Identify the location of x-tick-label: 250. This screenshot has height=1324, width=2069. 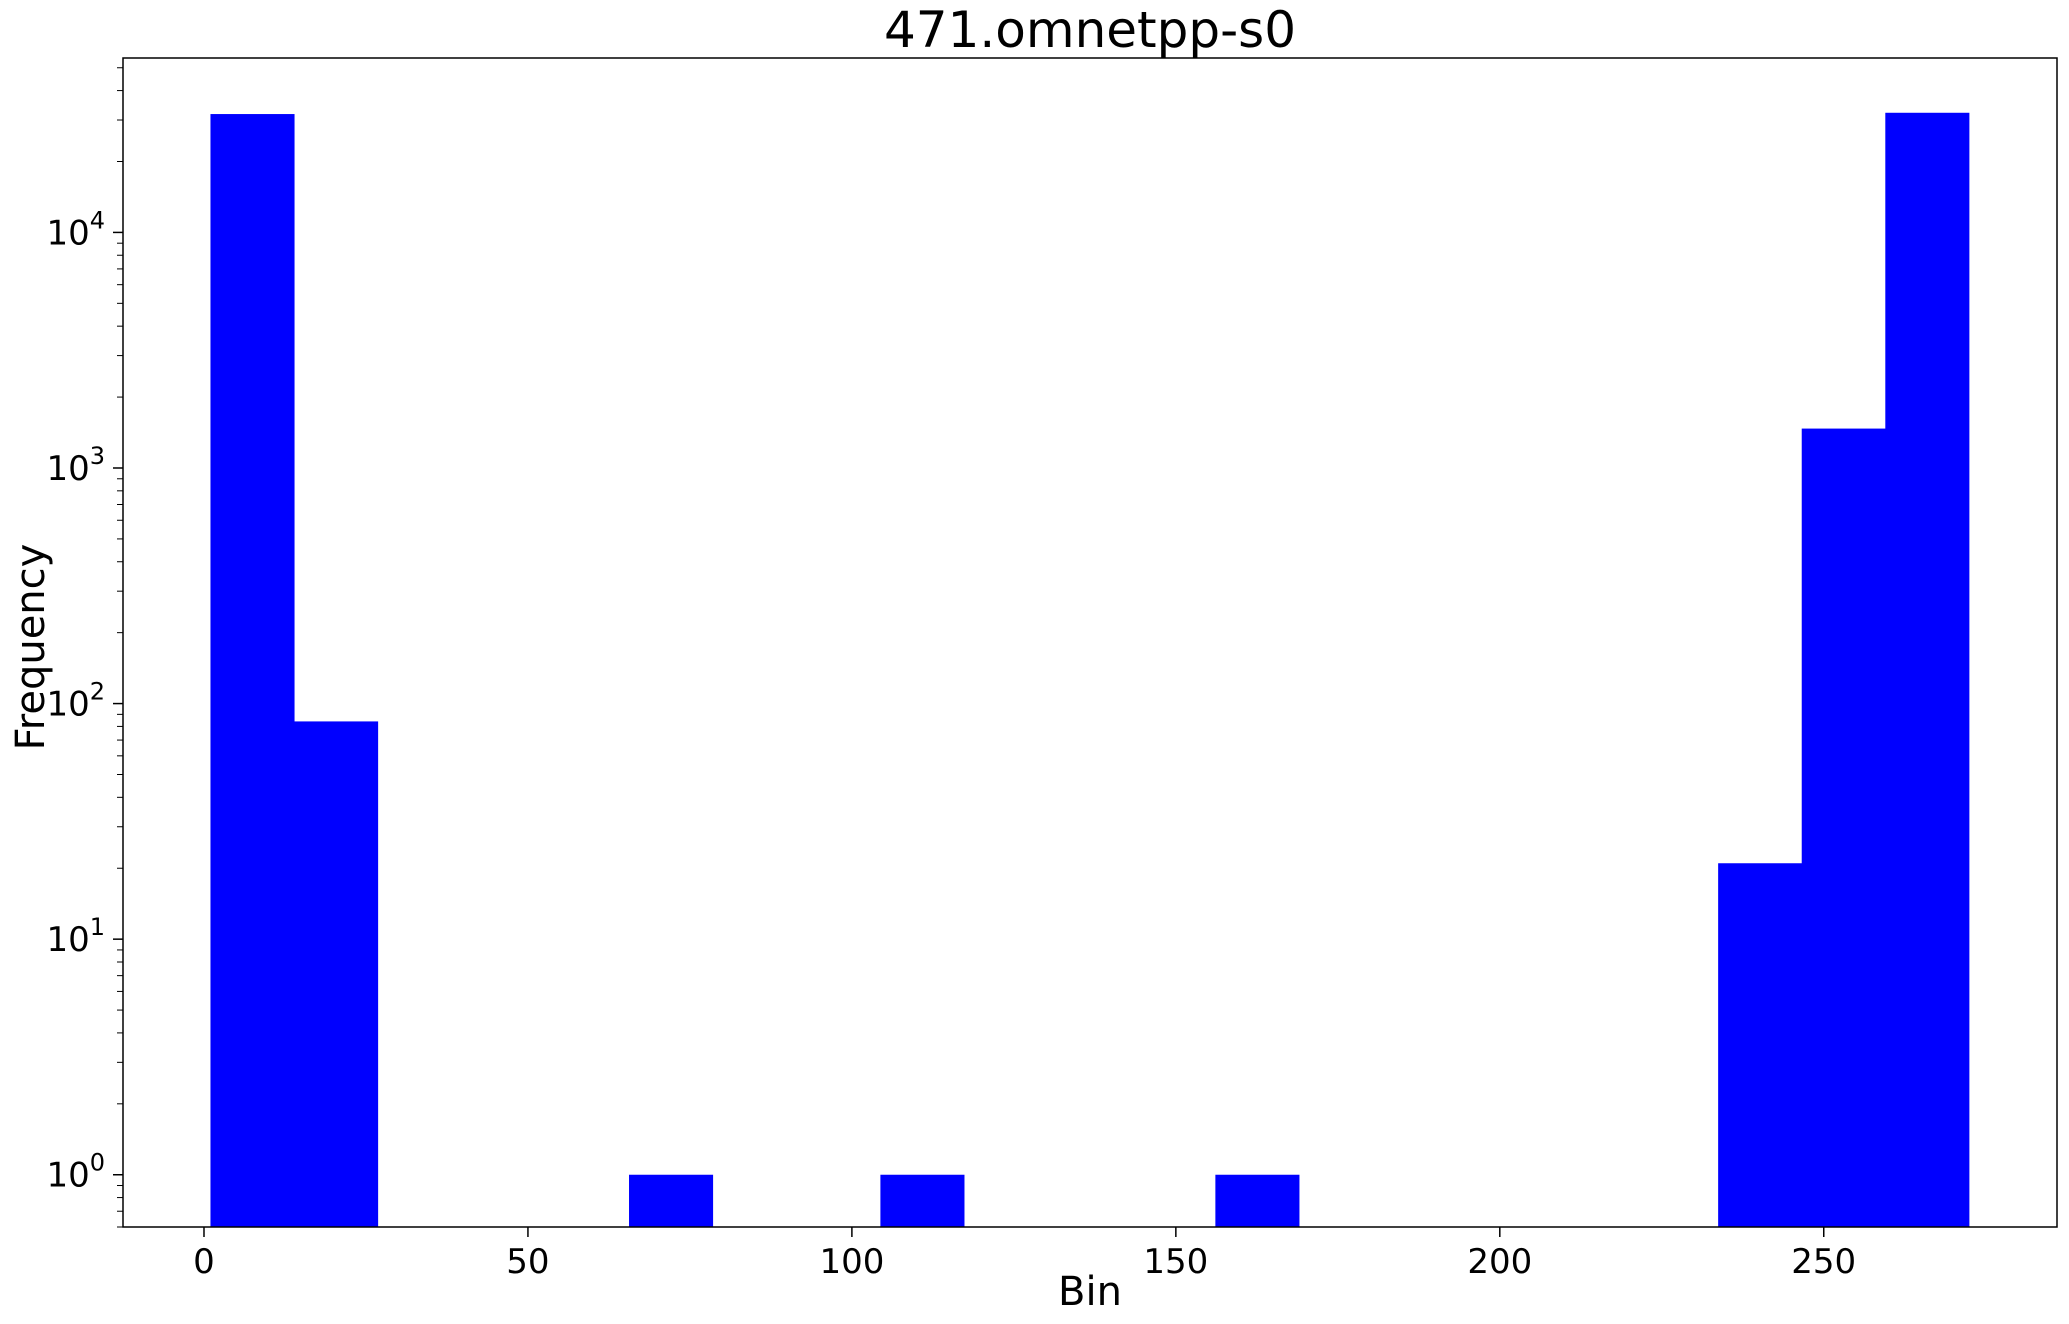
(1823, 1262).